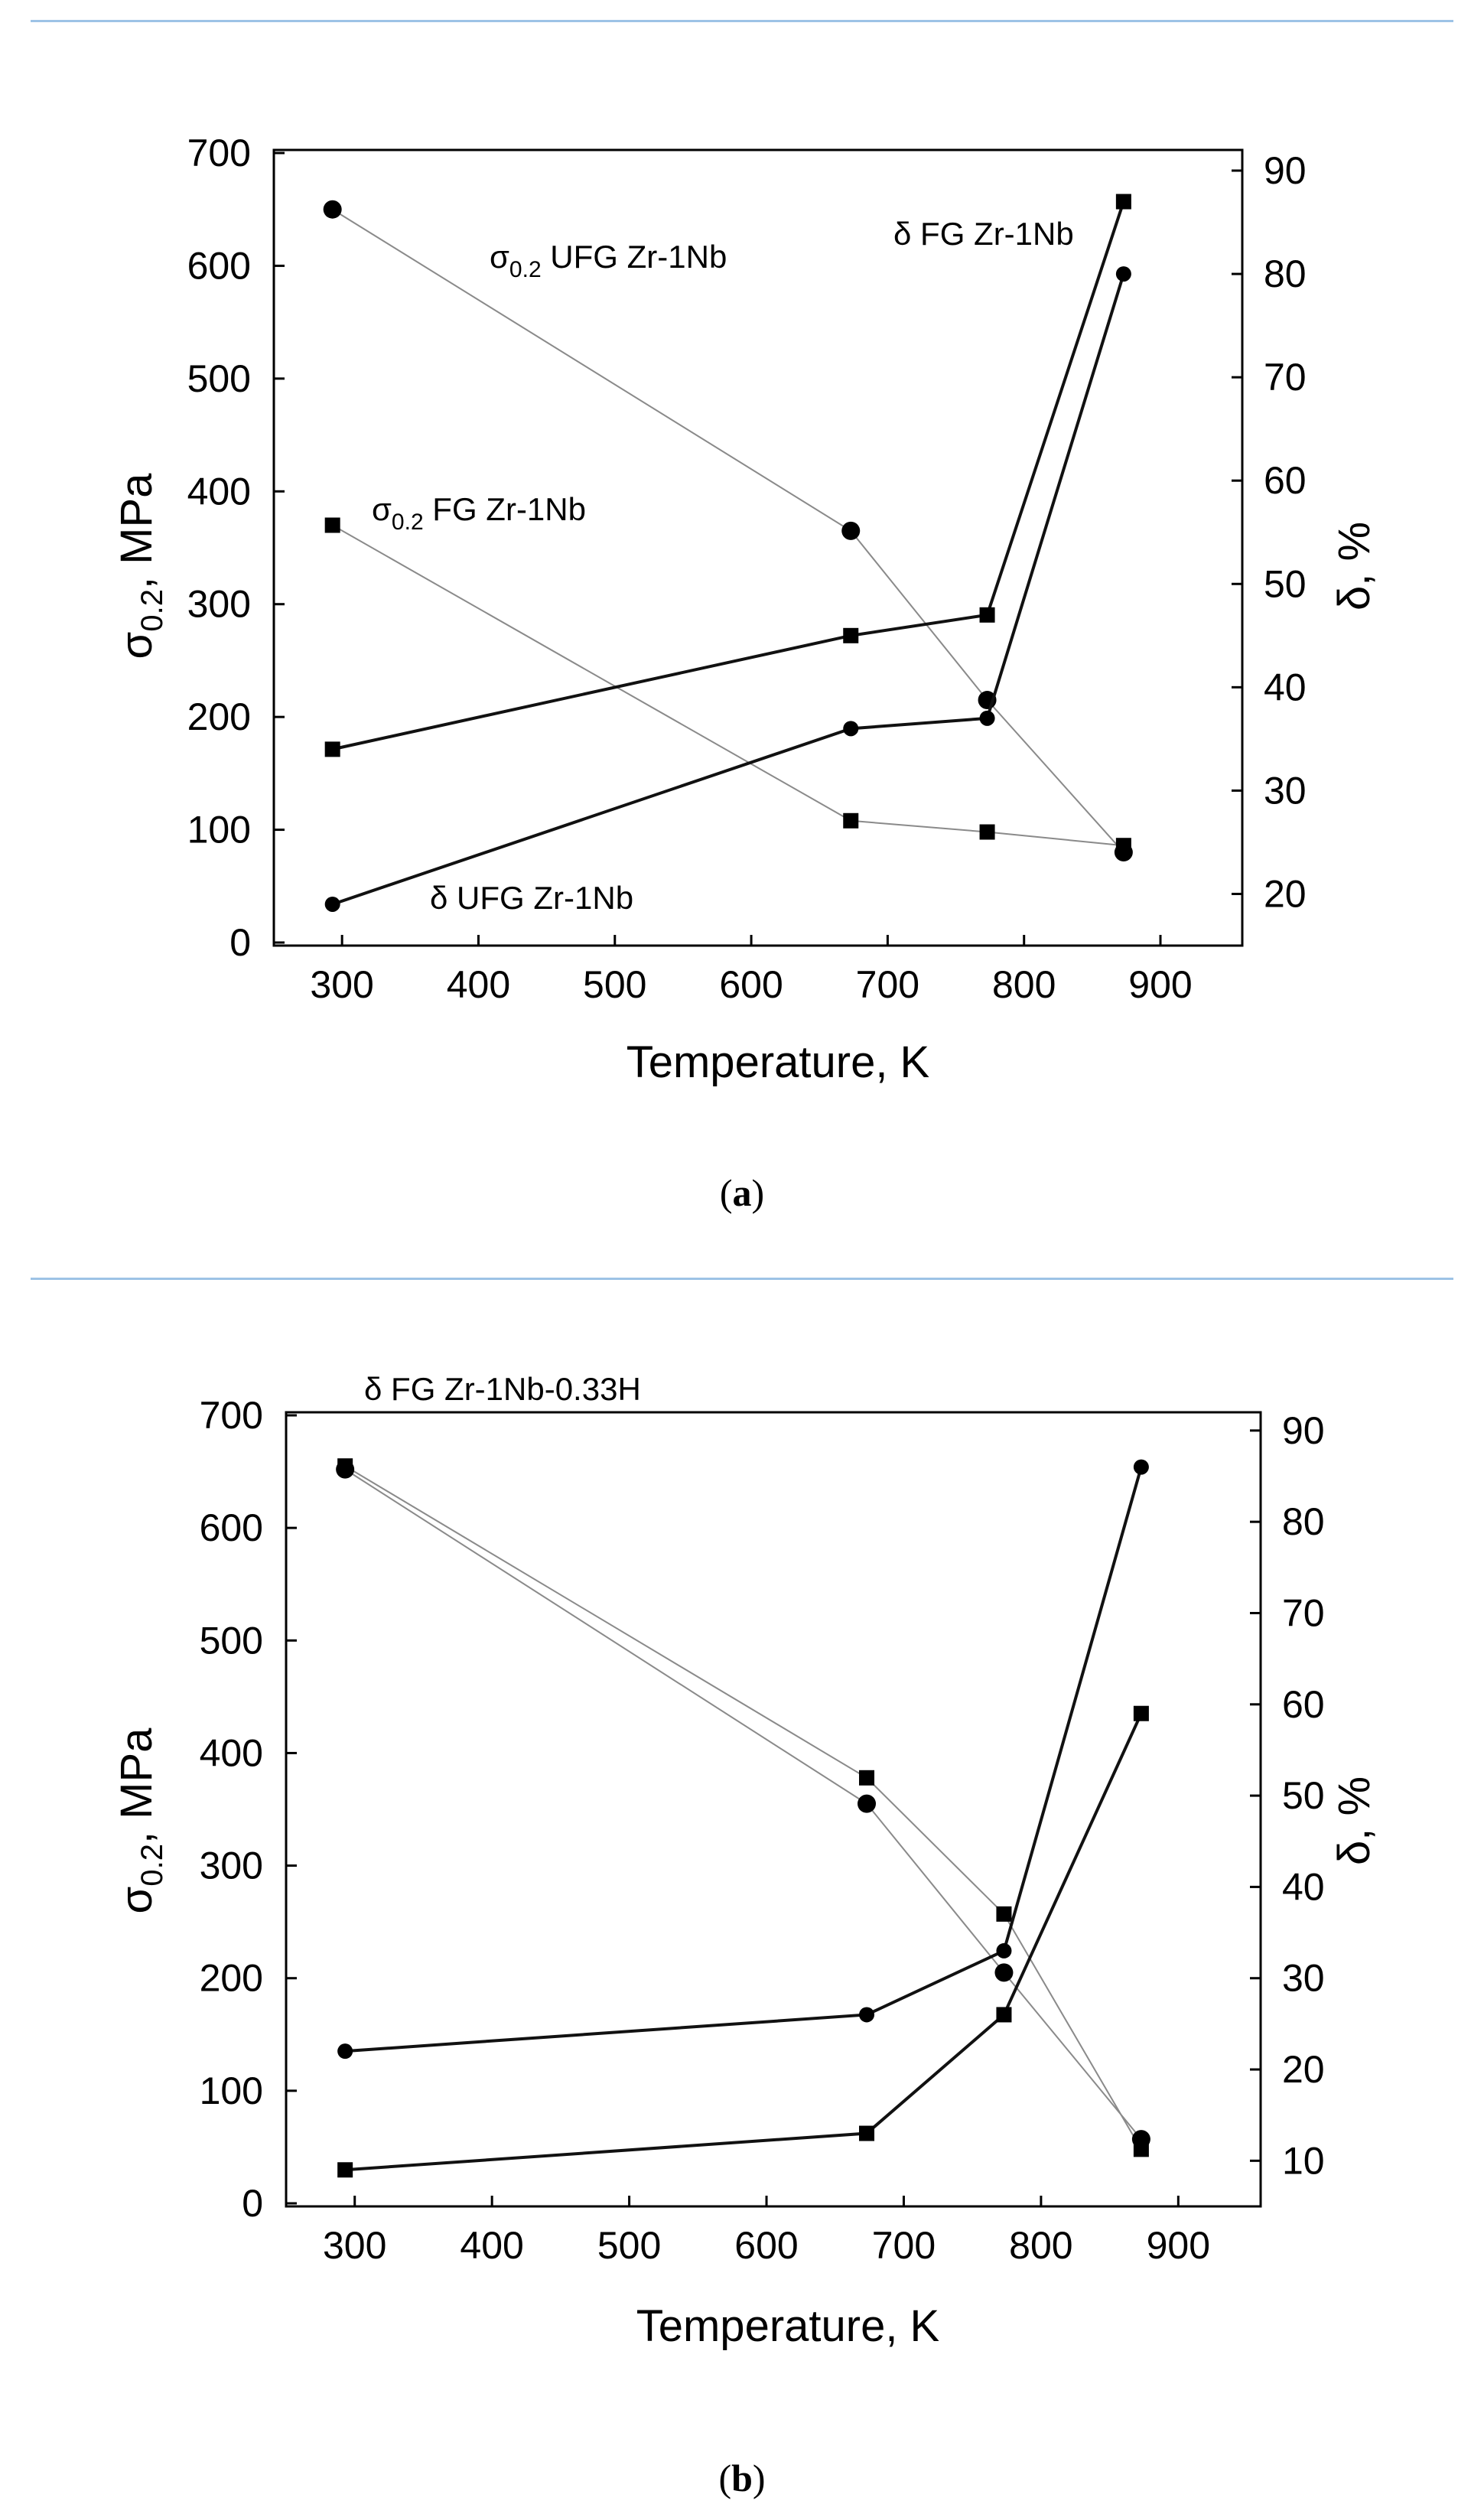 The image size is (1484, 2517). I want to click on caption-b: (b), so click(742, 2478).